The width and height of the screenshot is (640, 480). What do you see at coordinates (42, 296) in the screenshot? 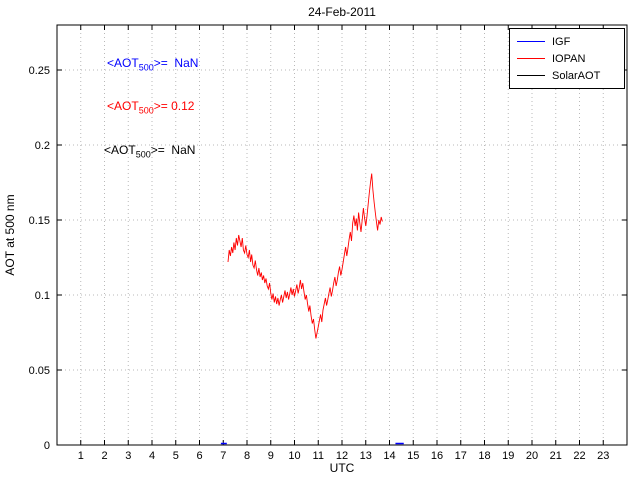
I see `y-tick-label: 0.1` at bounding box center [42, 296].